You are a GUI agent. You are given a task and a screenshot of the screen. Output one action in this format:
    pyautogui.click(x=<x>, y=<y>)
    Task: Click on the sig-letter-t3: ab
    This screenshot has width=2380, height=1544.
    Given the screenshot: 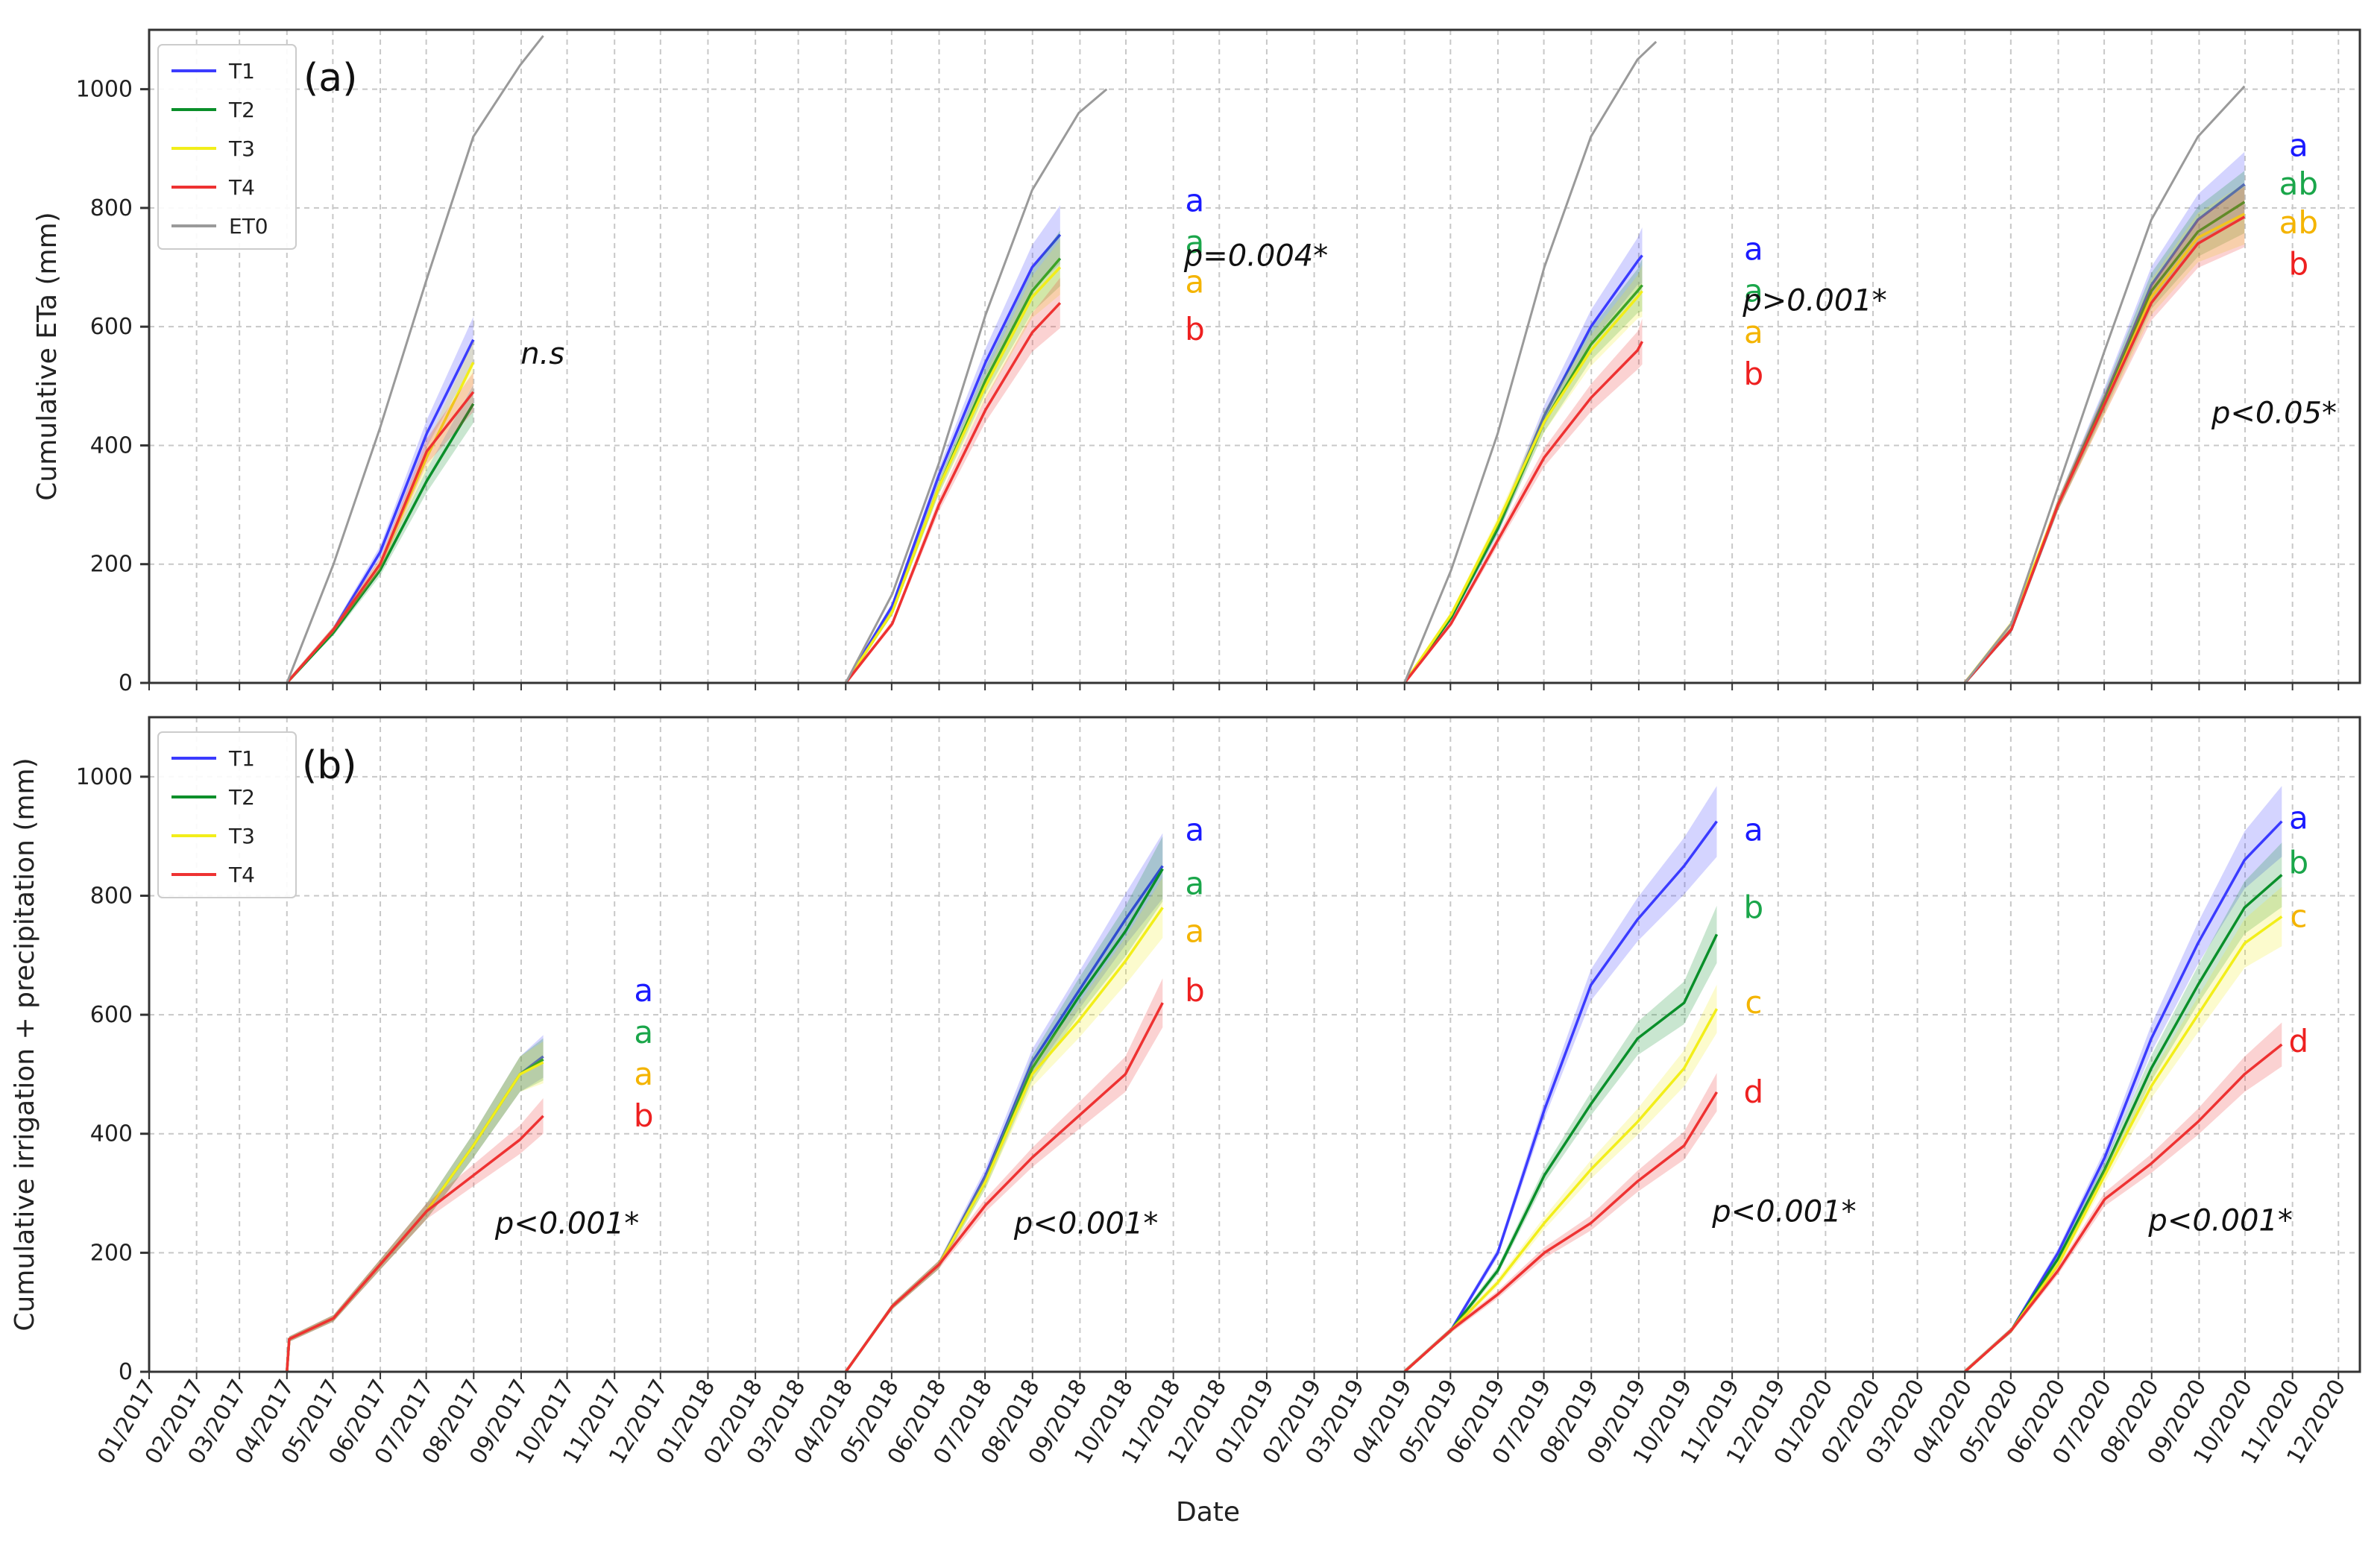 What is the action you would take?
    pyautogui.click(x=2298, y=222)
    